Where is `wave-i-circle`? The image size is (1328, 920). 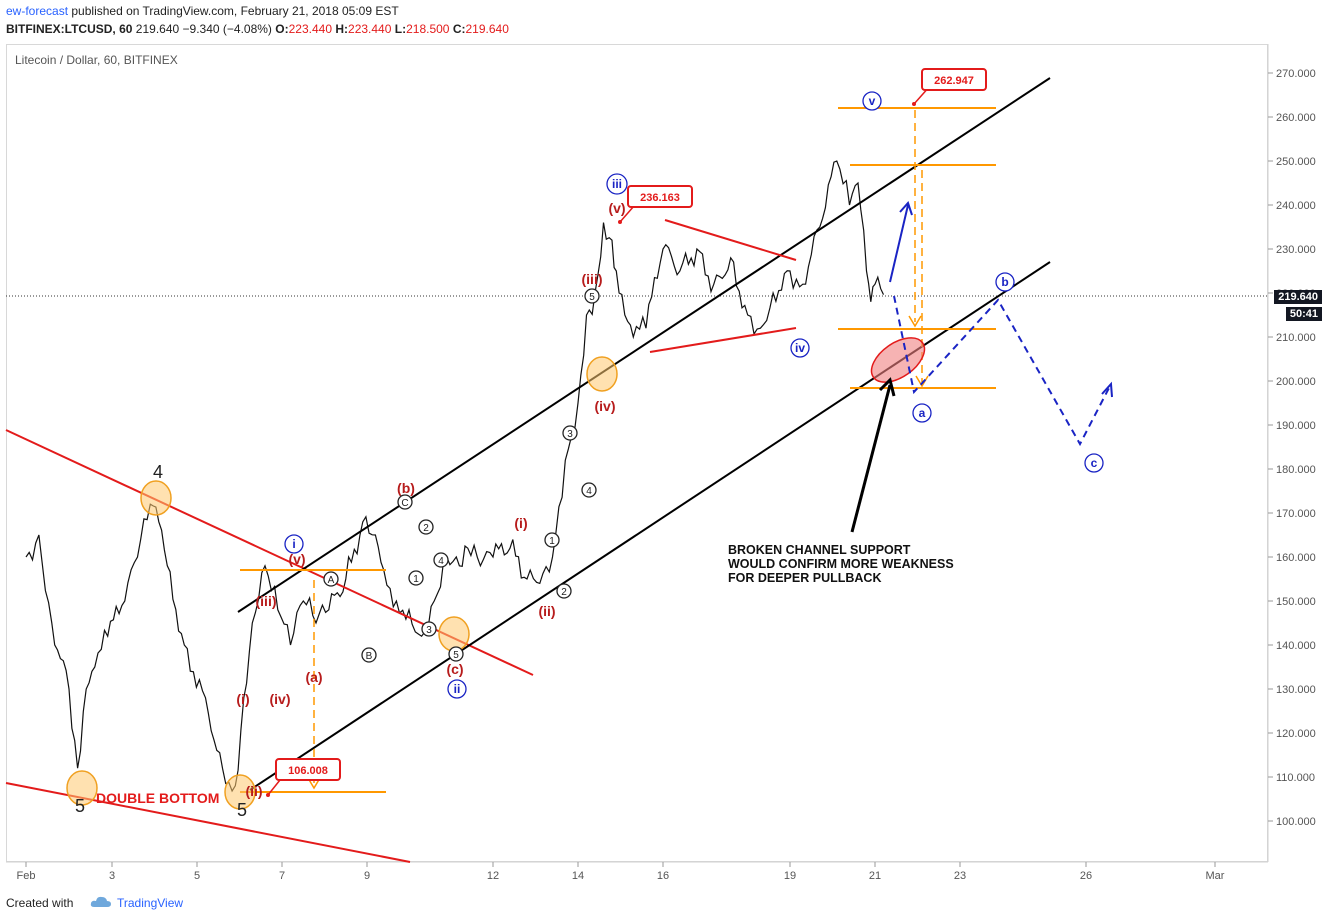
wave-i-circle is located at coordinates (294, 544).